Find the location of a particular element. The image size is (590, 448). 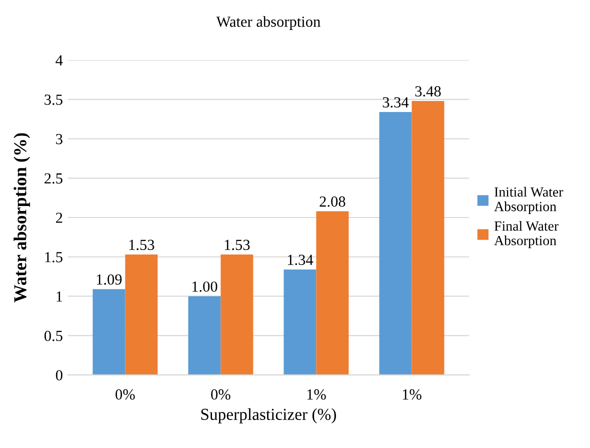

data-label: 2.08 is located at coordinates (333, 201).